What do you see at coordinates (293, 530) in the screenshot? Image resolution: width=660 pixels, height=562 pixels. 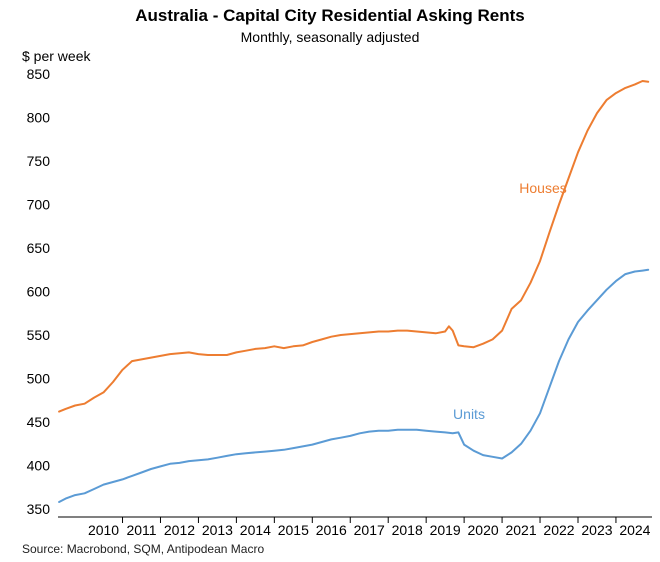 I see `x-tick-label: 2015` at bounding box center [293, 530].